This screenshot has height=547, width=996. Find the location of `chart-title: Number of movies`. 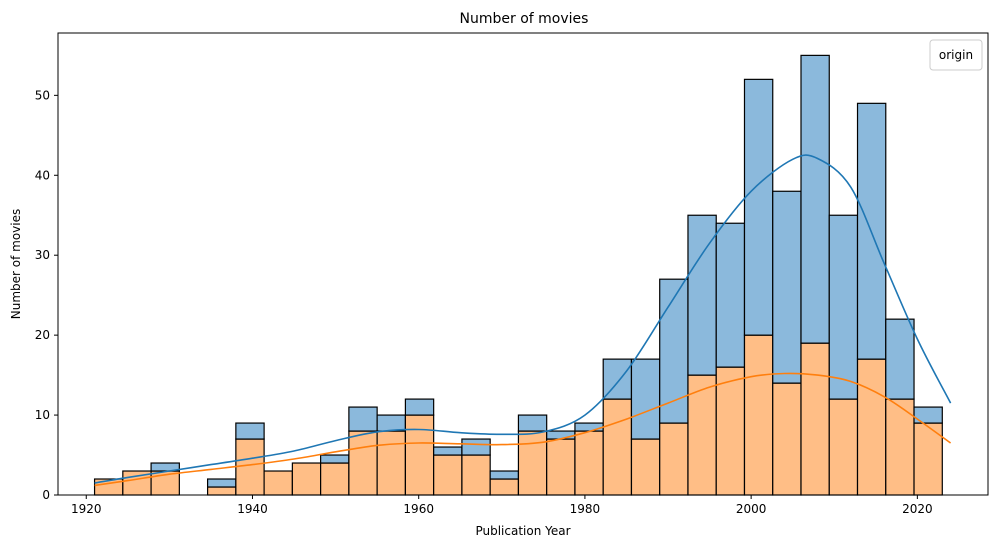

chart-title: Number of movies is located at coordinates (524, 19).